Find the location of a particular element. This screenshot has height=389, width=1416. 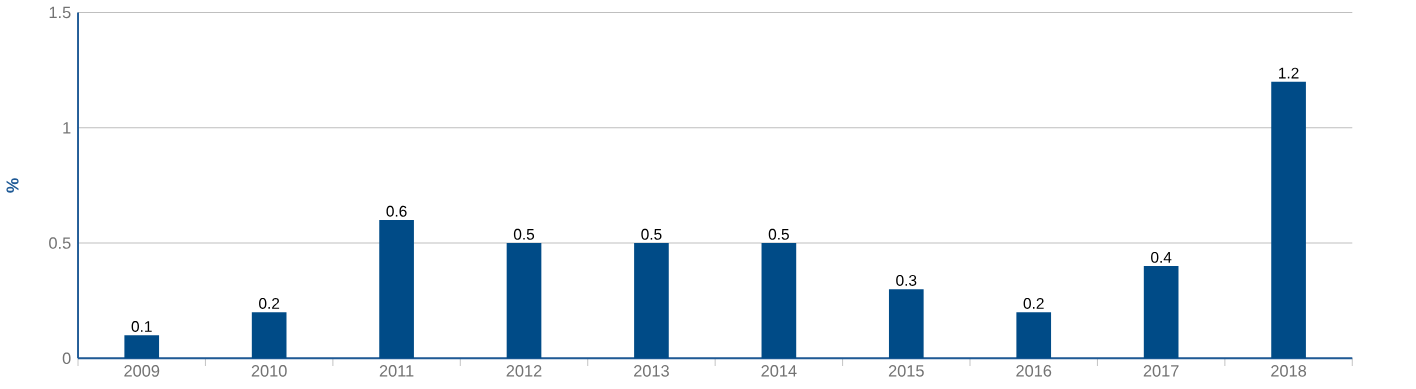

x-tick-label: 2014 is located at coordinates (779, 371).